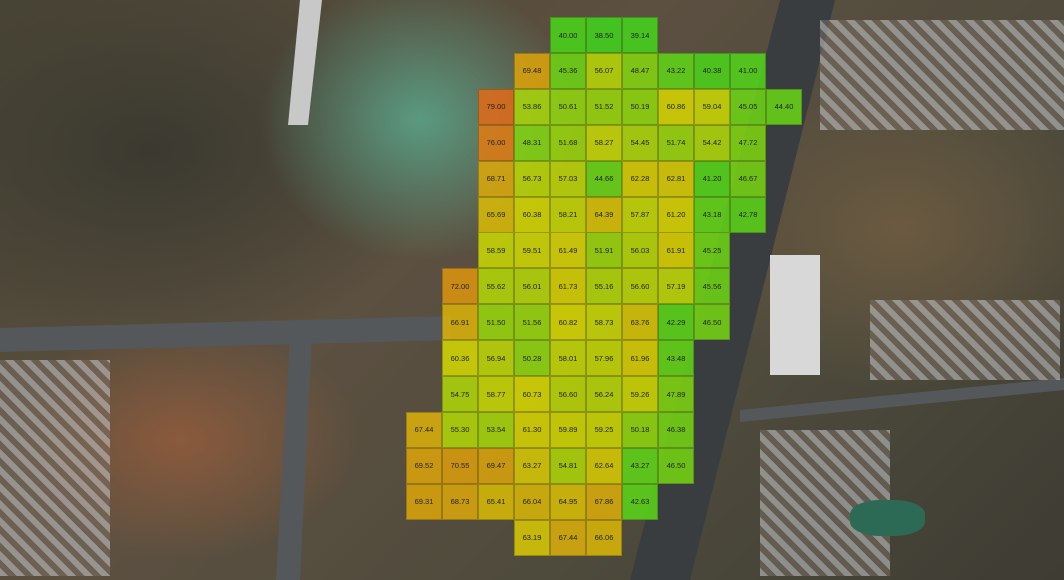 Image resolution: width=1064 pixels, height=580 pixels. I want to click on heatmap-cell: 61.96, so click(640, 358).